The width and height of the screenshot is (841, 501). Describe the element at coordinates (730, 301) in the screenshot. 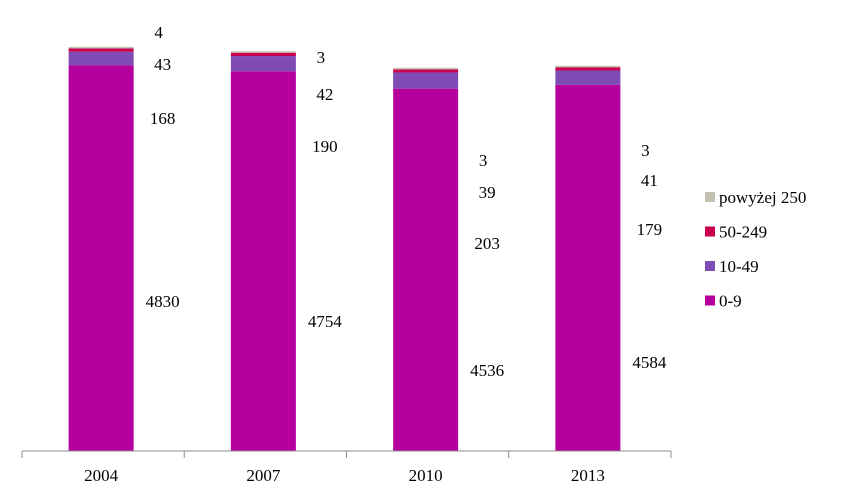

I see `legend-label-0-9: 0-9` at that location.